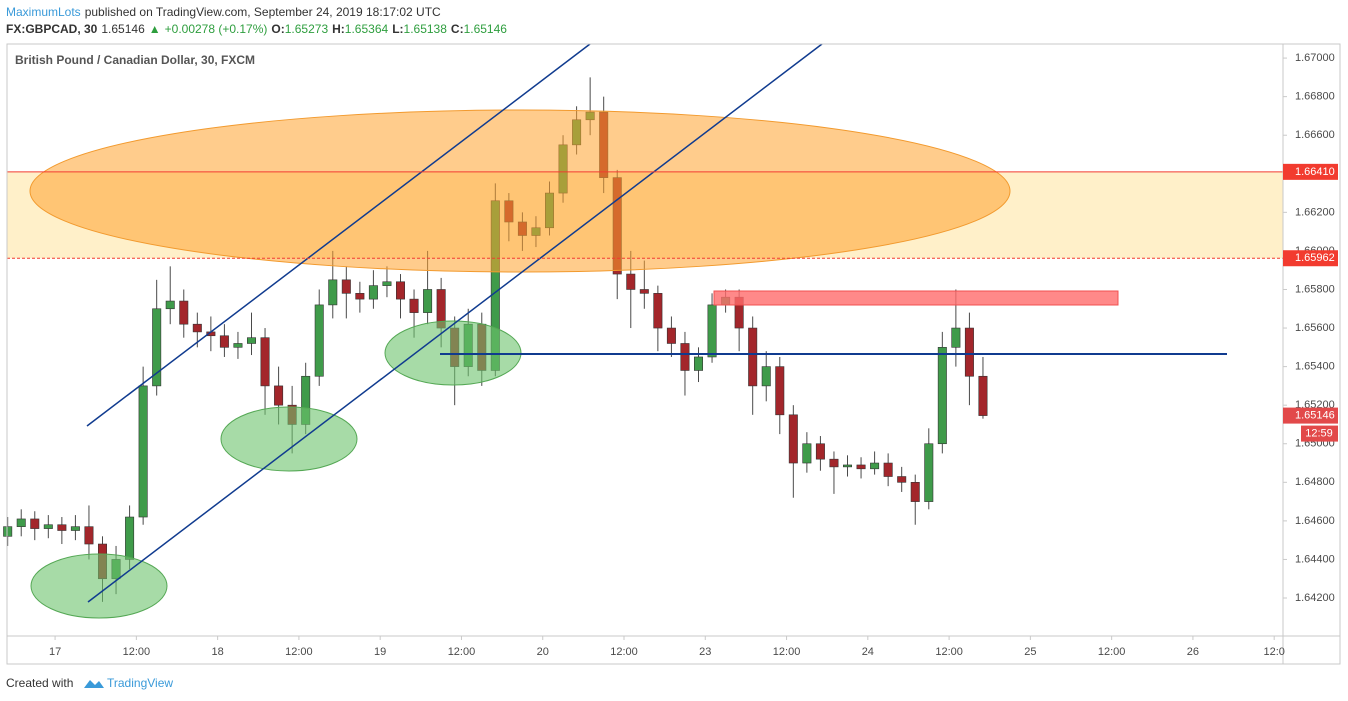 Image resolution: width=1348 pixels, height=701 pixels. What do you see at coordinates (485, 29) in the screenshot?
I see `symbol-info: 1.65146` at bounding box center [485, 29].